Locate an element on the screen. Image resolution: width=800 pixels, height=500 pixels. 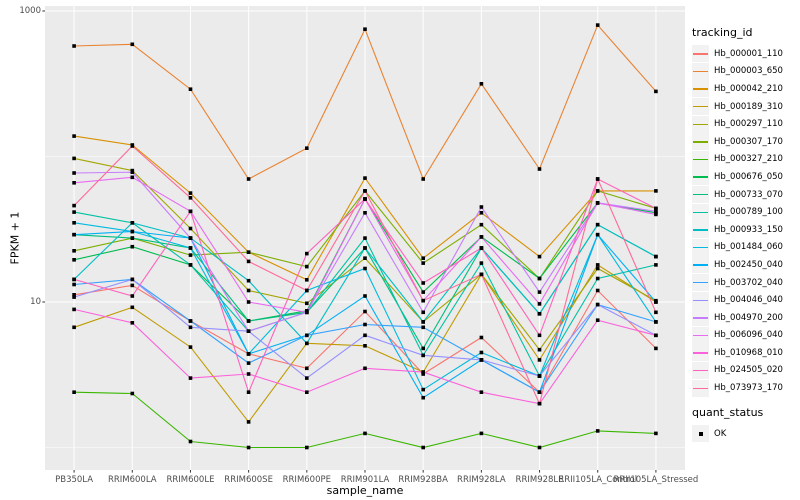
legend-item-label: Hb_002450_040 is located at coordinates (748, 264).